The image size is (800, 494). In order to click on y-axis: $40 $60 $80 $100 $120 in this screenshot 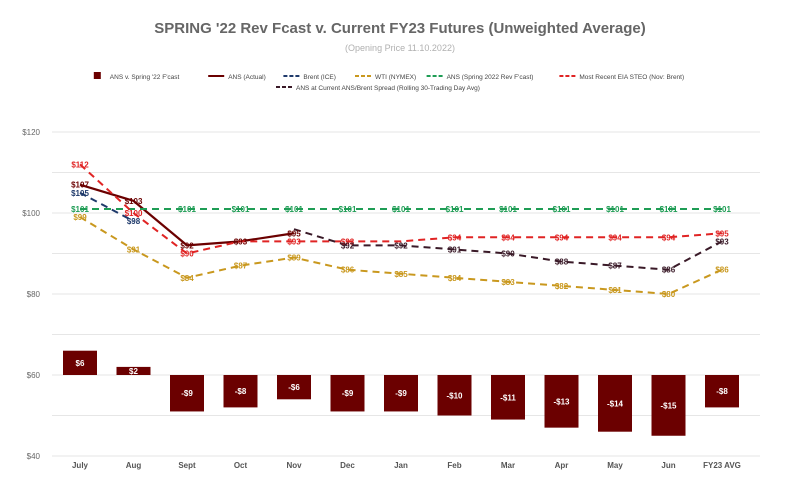, I will do `click(31, 294)`.